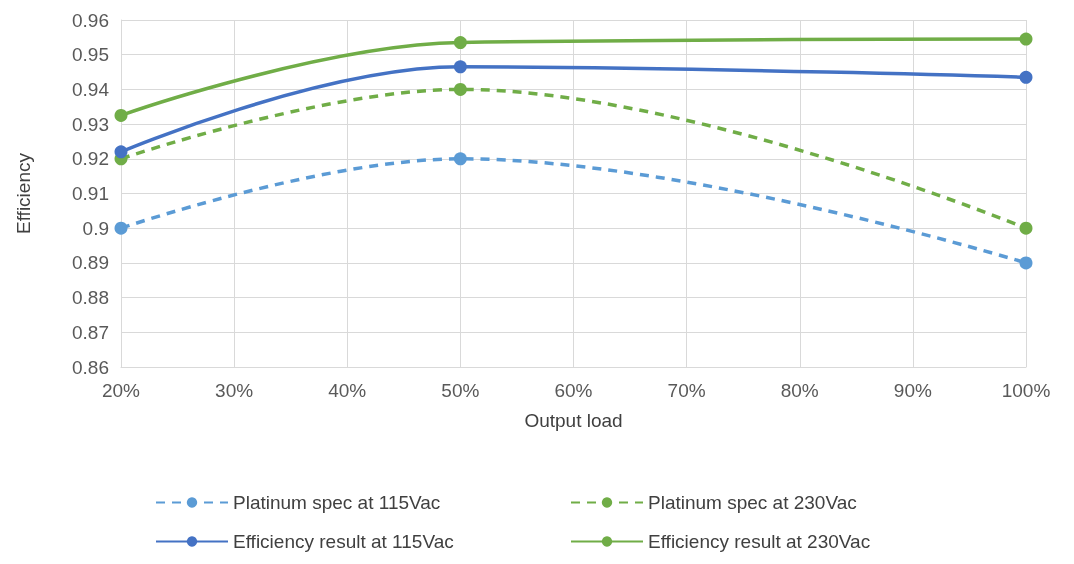 The image size is (1074, 564). Describe the element at coordinates (799, 390) in the screenshot. I see `x-tick-label: 80%` at that location.